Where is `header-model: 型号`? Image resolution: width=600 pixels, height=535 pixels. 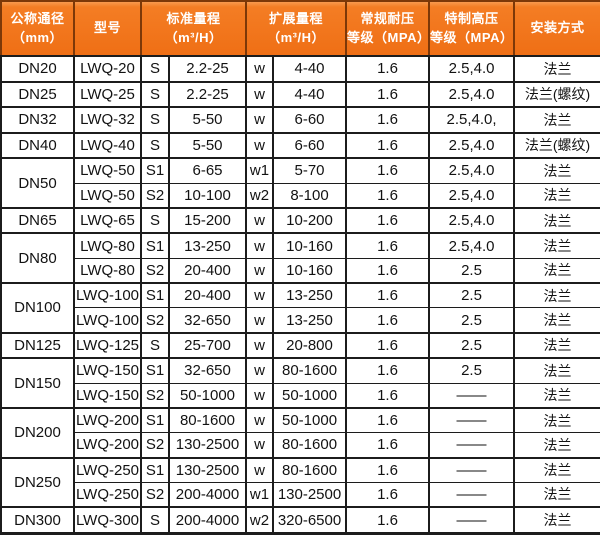
header-model: 型号 is located at coordinates (107, 28).